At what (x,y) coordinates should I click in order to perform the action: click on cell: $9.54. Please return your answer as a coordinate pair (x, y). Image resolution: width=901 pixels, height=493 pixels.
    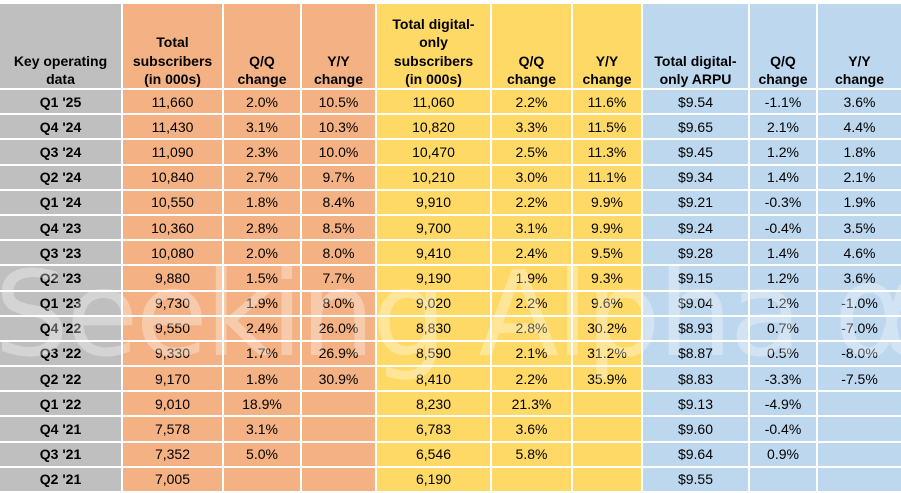
    Looking at the image, I should click on (696, 103).